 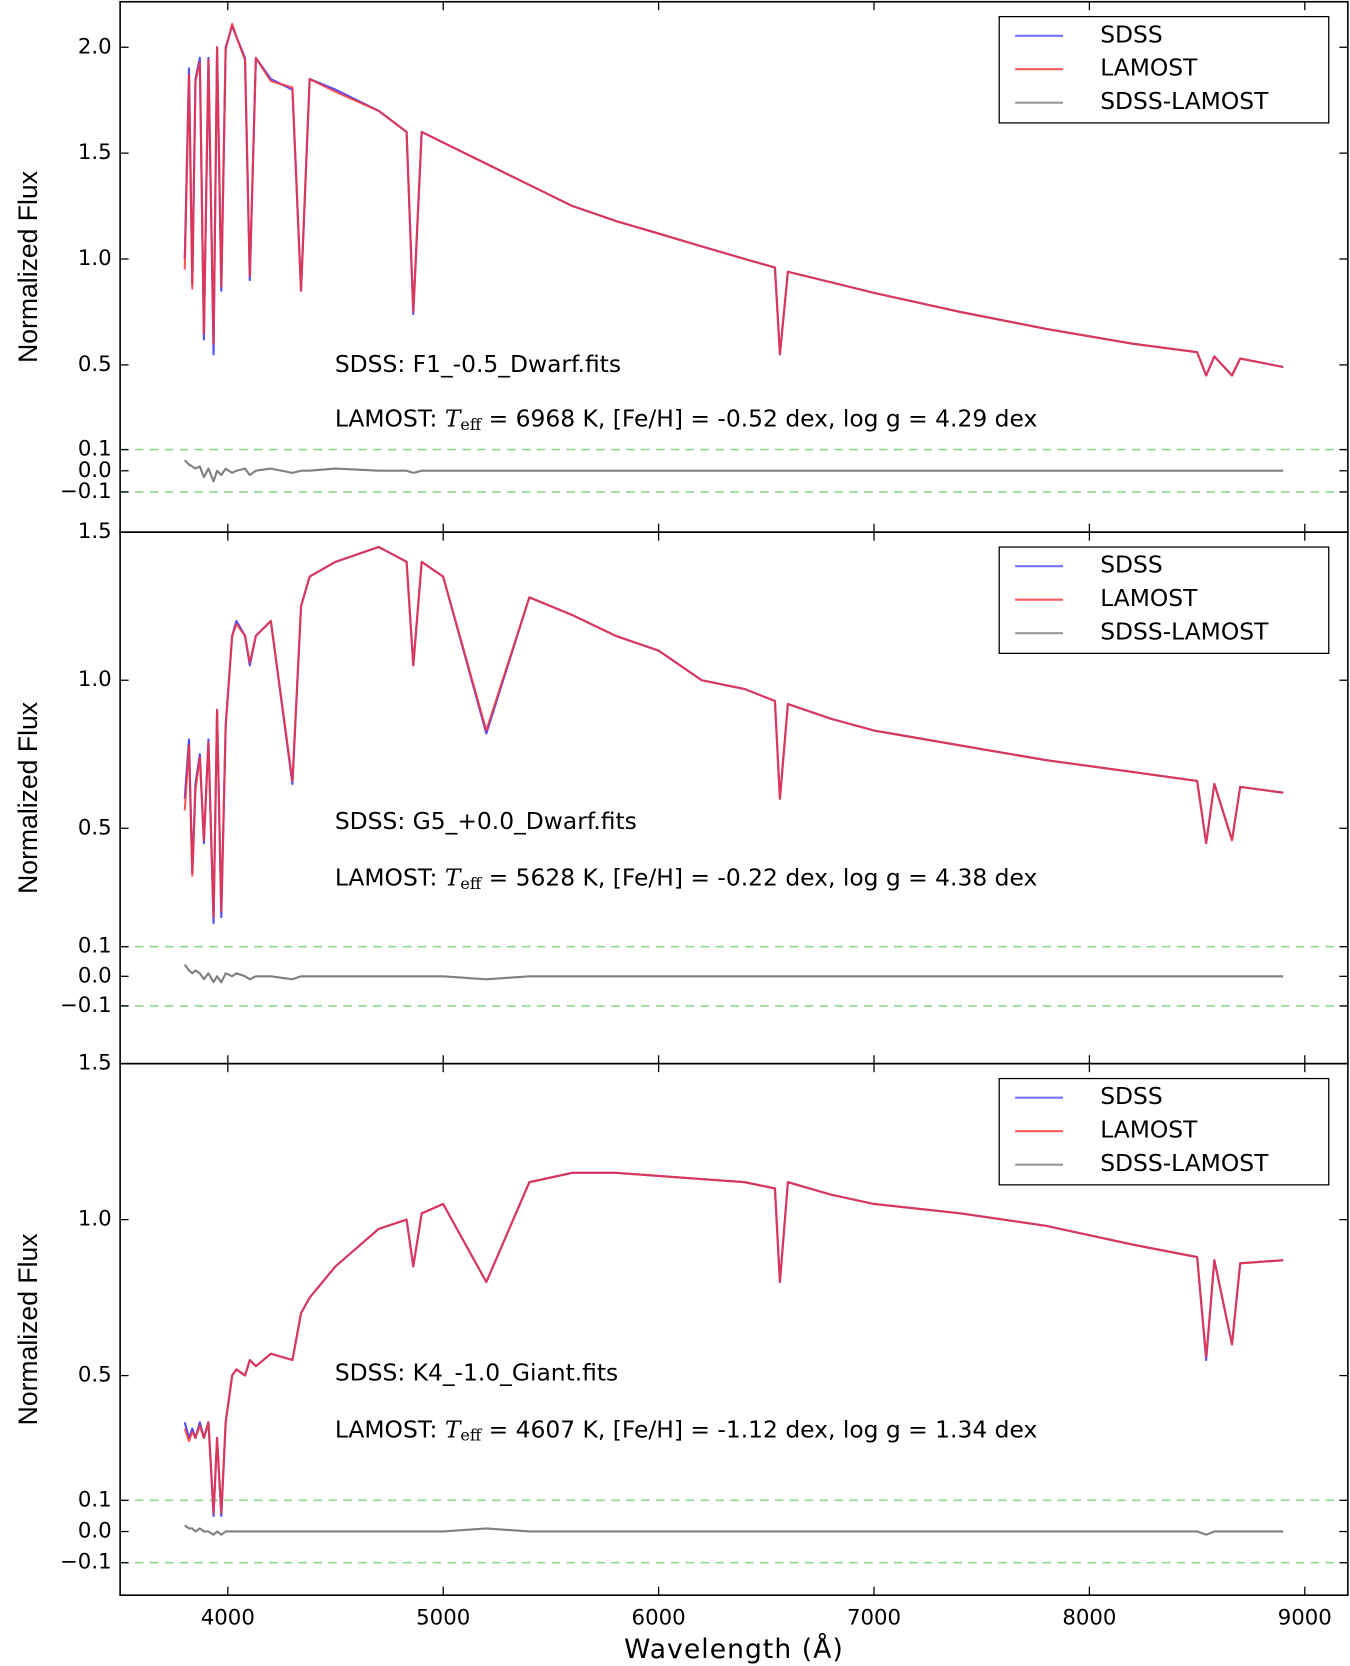 What do you see at coordinates (476, 1373) in the screenshot?
I see `annotation: SDSS: K4_-1.0_Giant.fits` at bounding box center [476, 1373].